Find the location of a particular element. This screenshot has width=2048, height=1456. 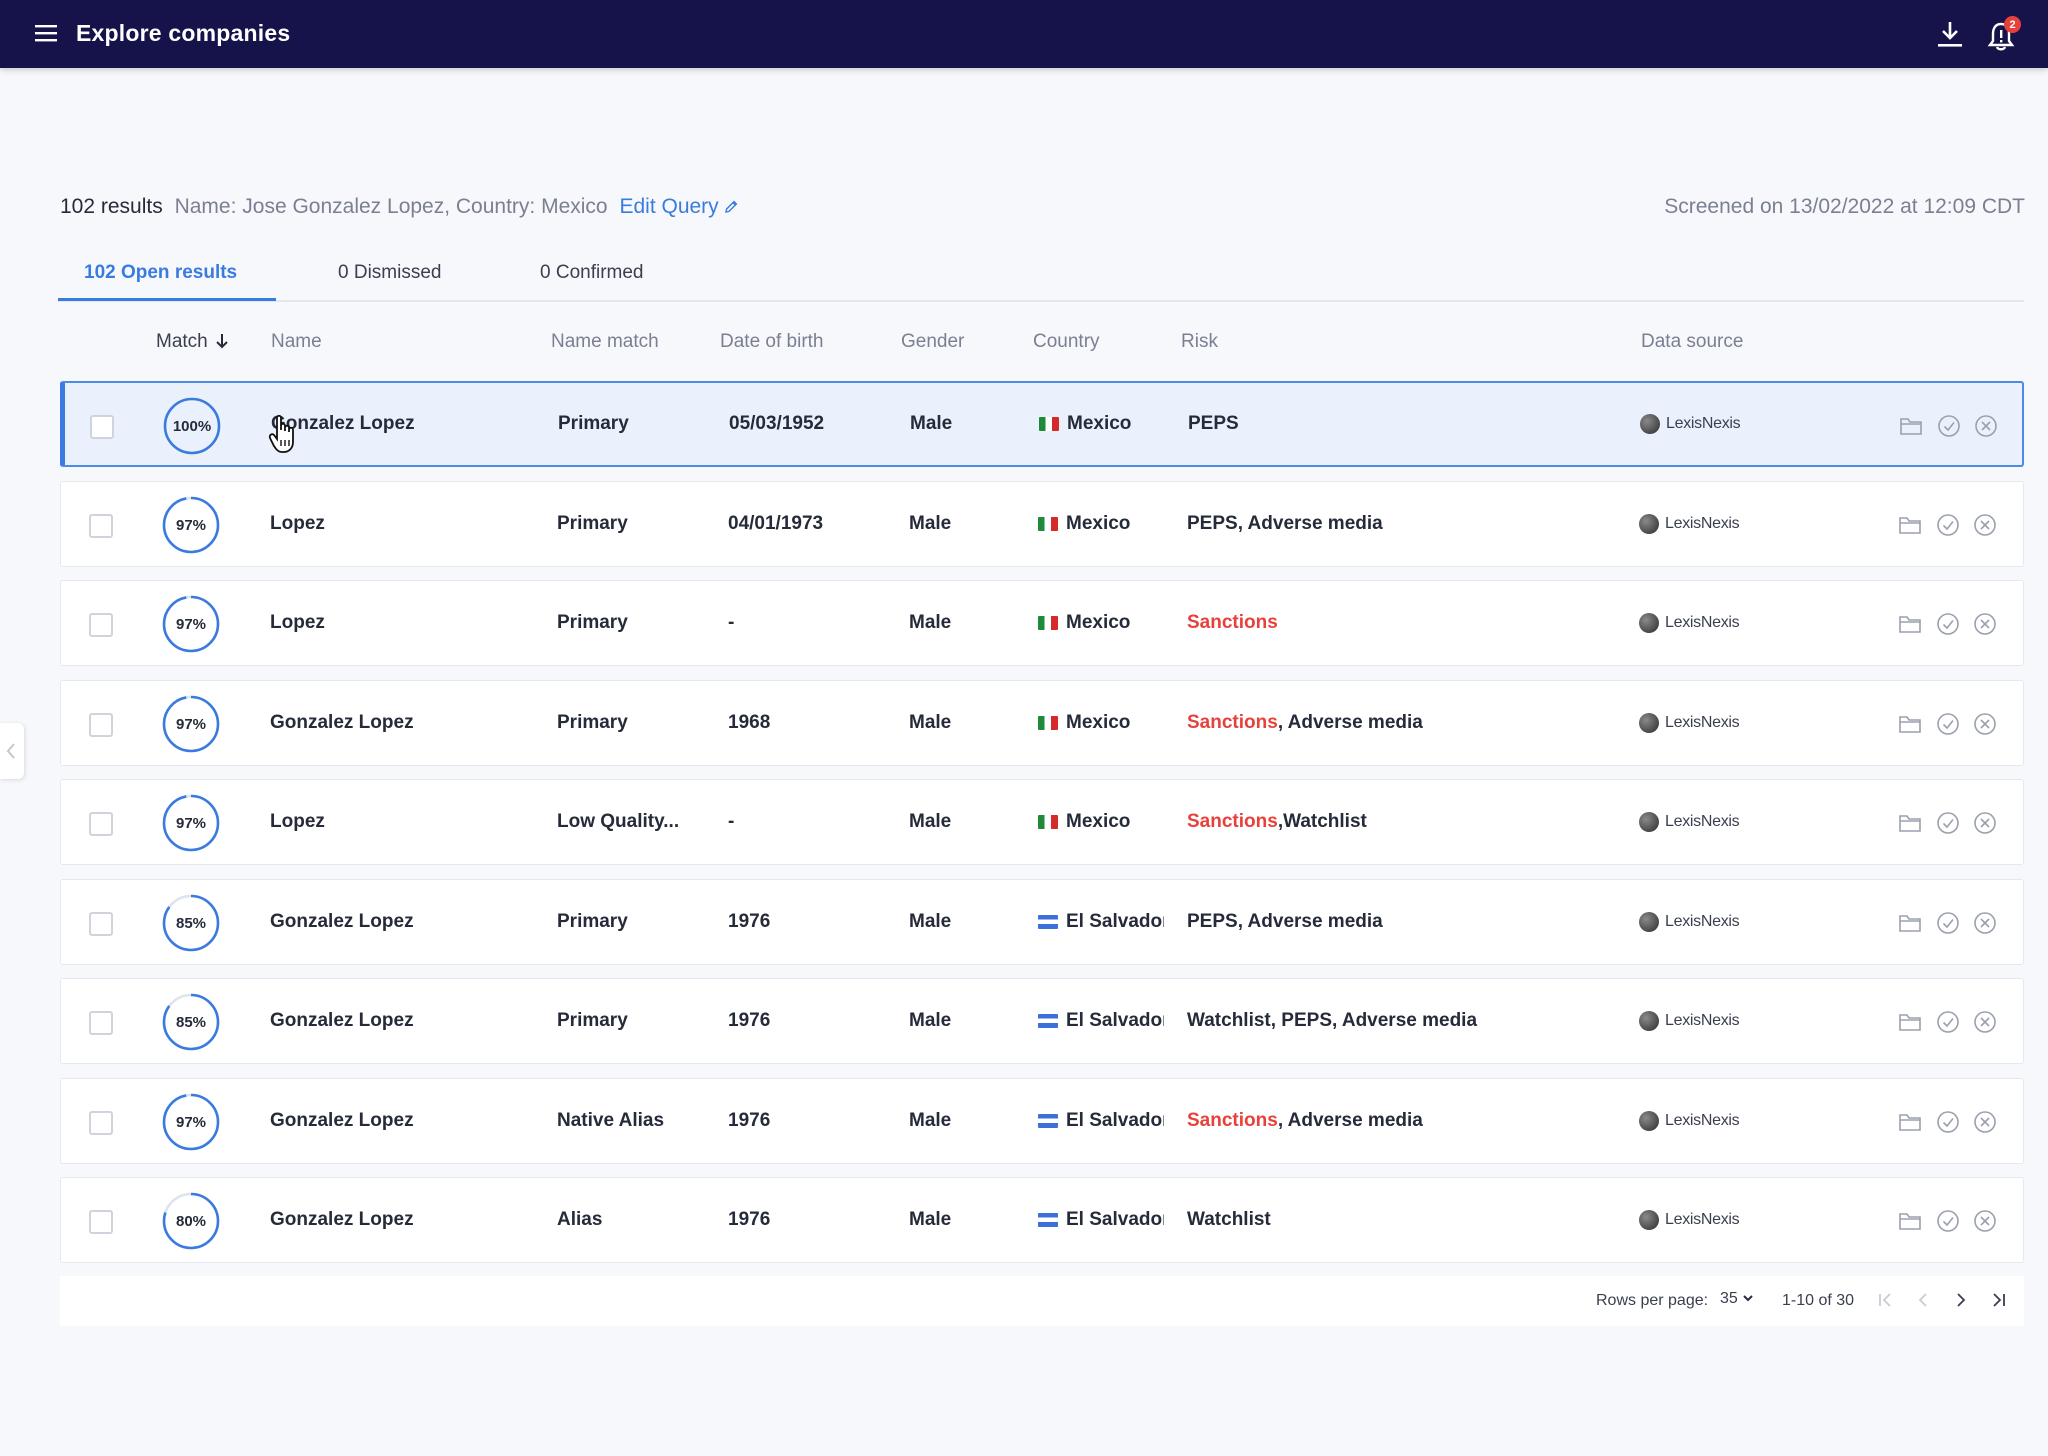

column-header-match: Match is located at coordinates (193, 342).